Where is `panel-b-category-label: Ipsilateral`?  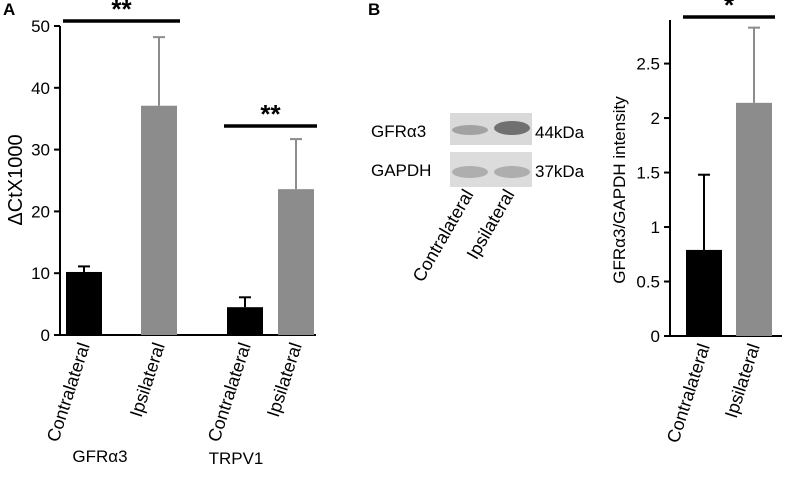
panel-b-category-label: Ipsilateral is located at coordinates (742, 380).